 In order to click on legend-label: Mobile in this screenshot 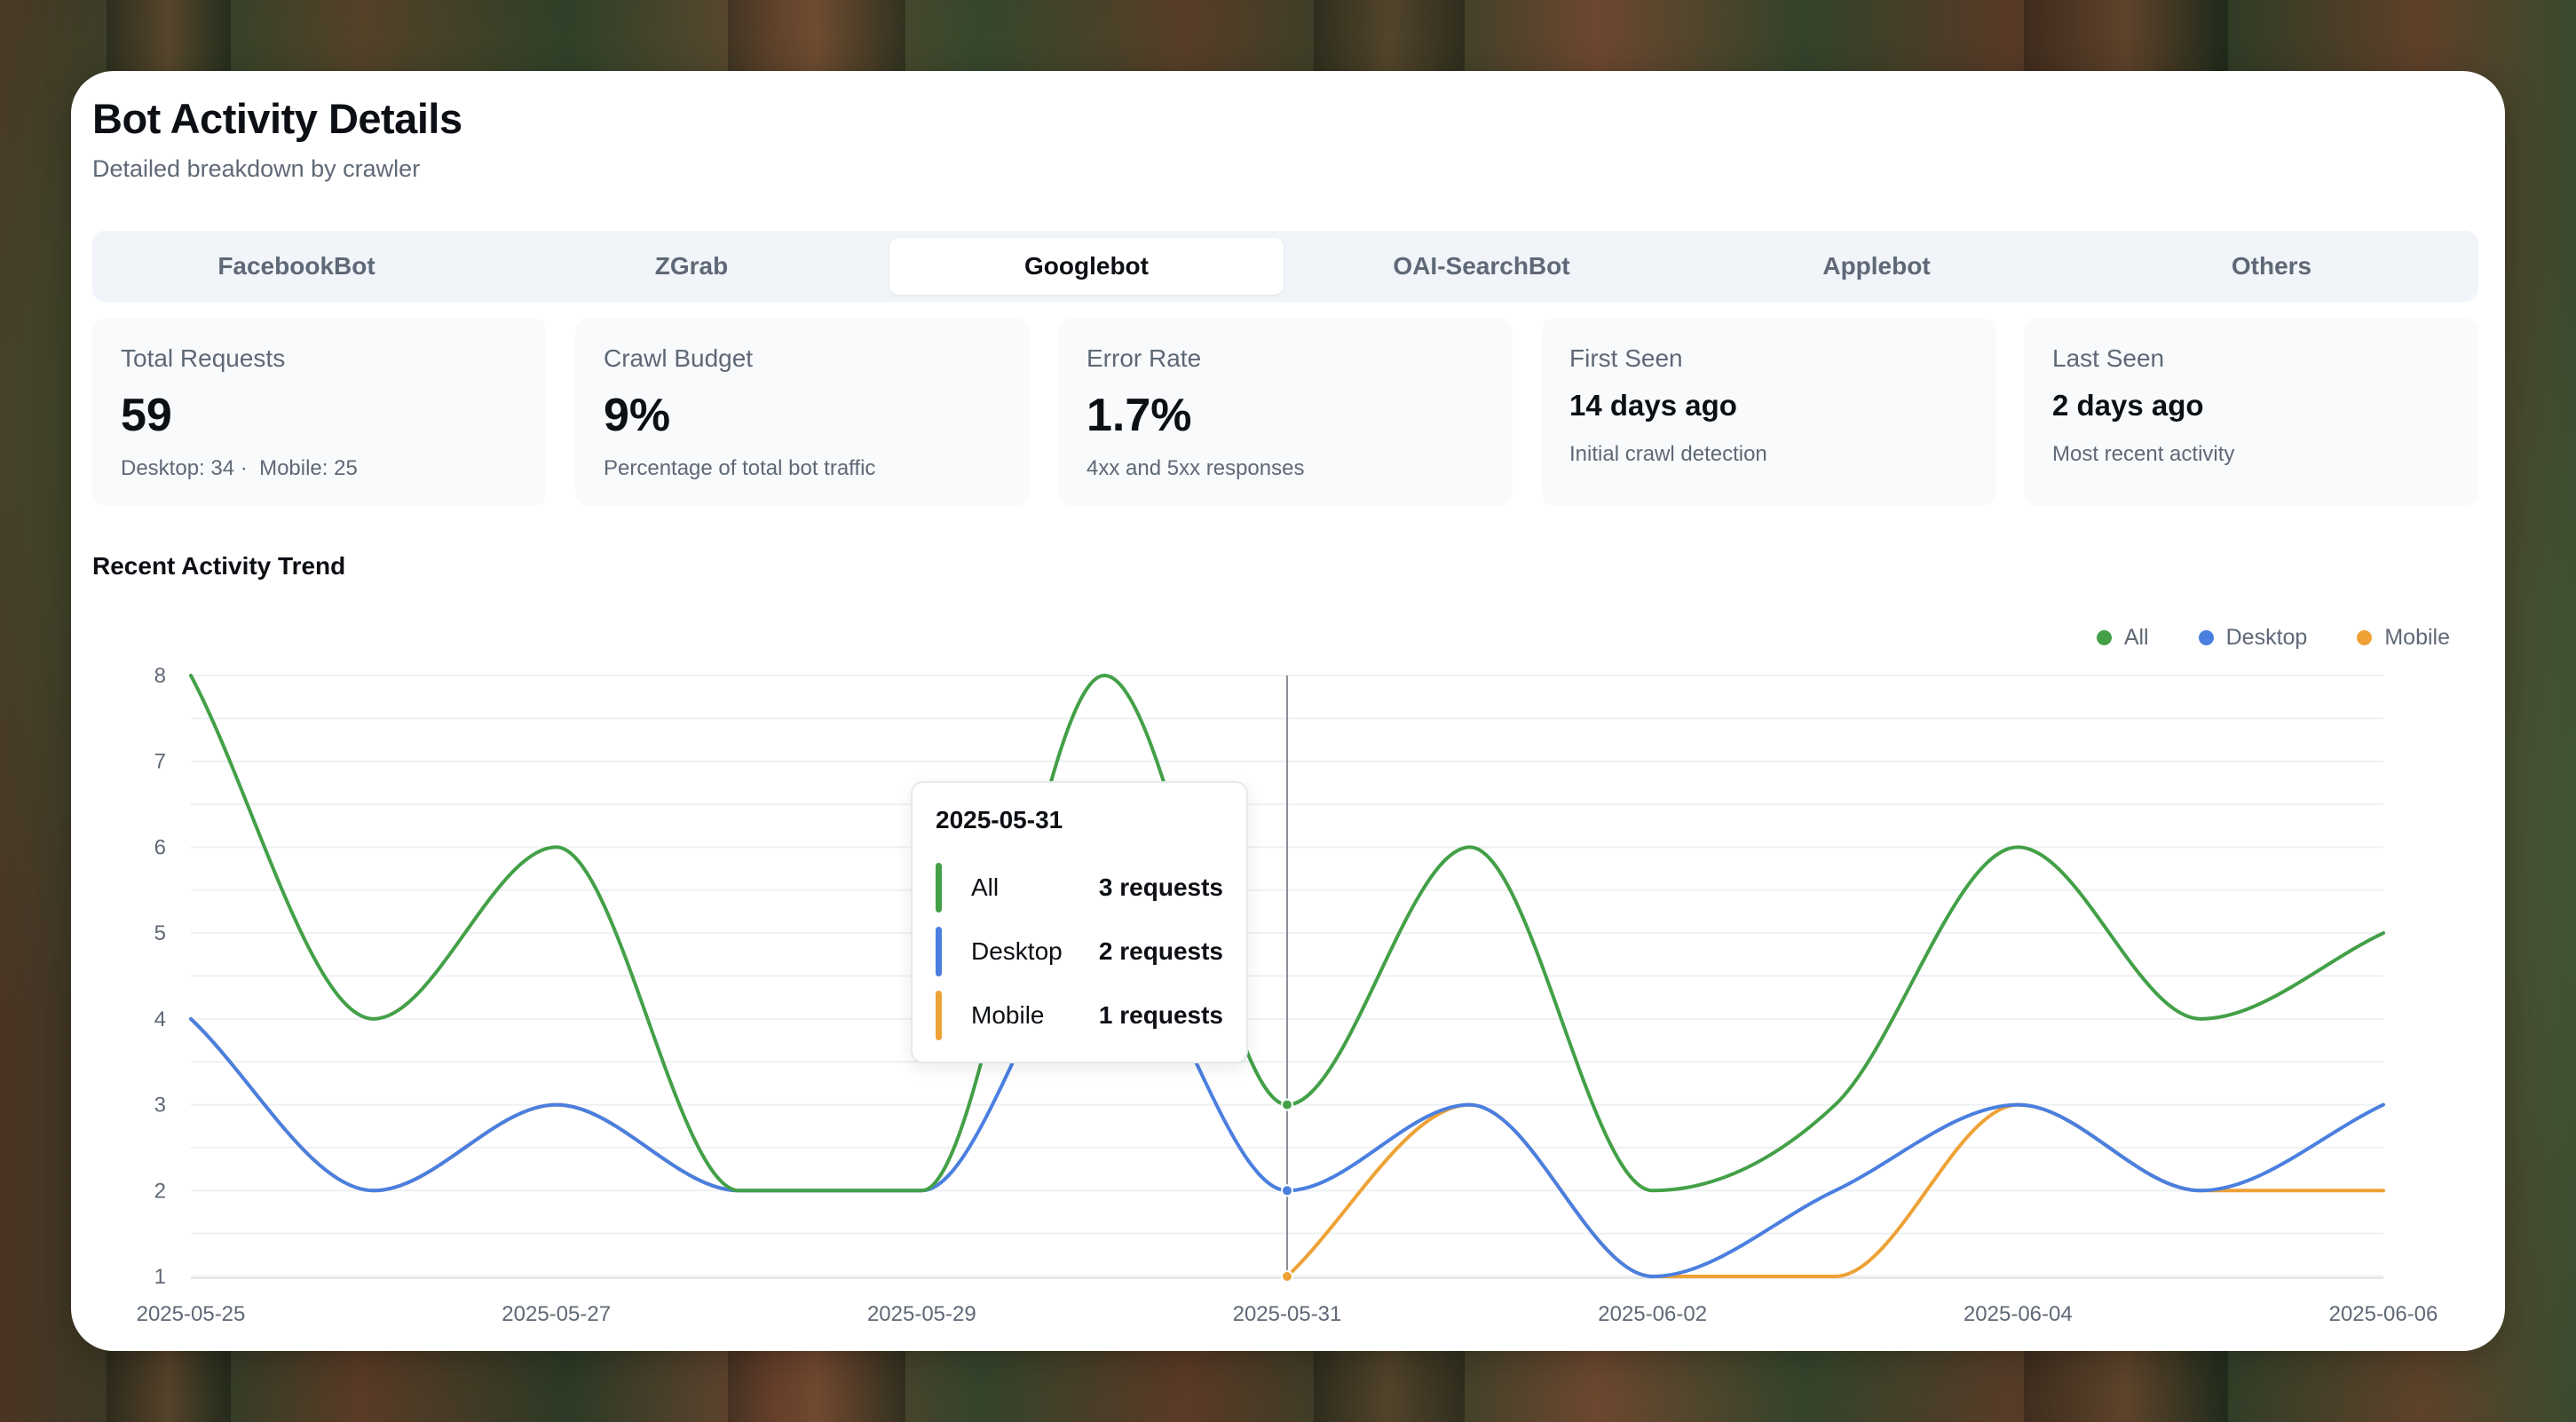, I will do `click(2417, 637)`.